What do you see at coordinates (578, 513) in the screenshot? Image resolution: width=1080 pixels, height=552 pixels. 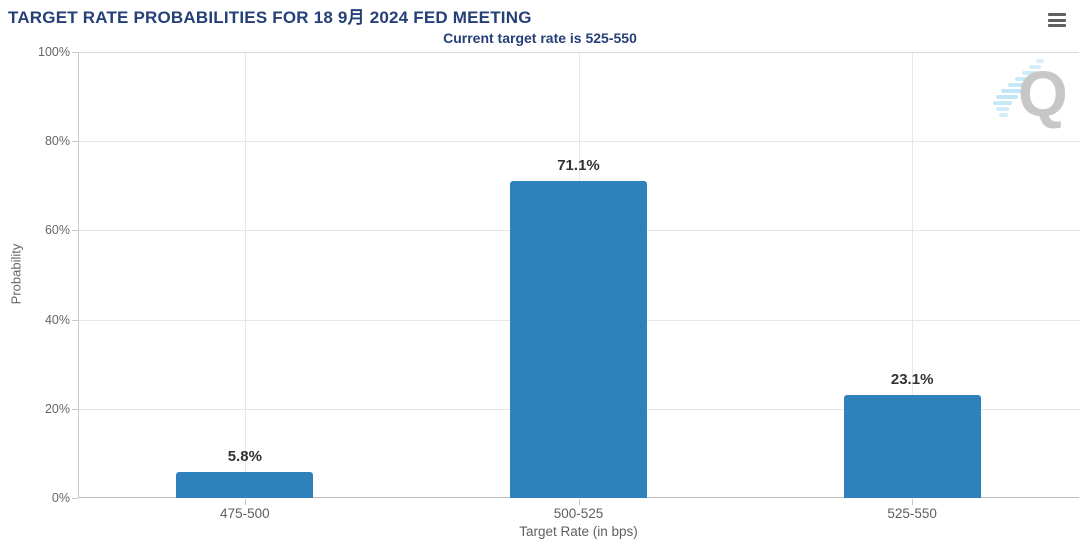 I see `x-tick-label: 500-525` at bounding box center [578, 513].